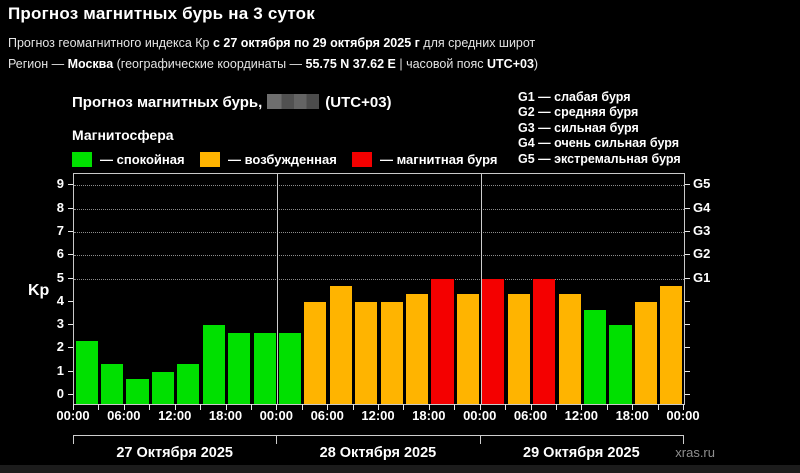 The height and width of the screenshot is (473, 800). Describe the element at coordinates (316, 43) in the screenshot. I see `subtitle1-dates: с 27 октября по 29 октября 2025 г` at that location.